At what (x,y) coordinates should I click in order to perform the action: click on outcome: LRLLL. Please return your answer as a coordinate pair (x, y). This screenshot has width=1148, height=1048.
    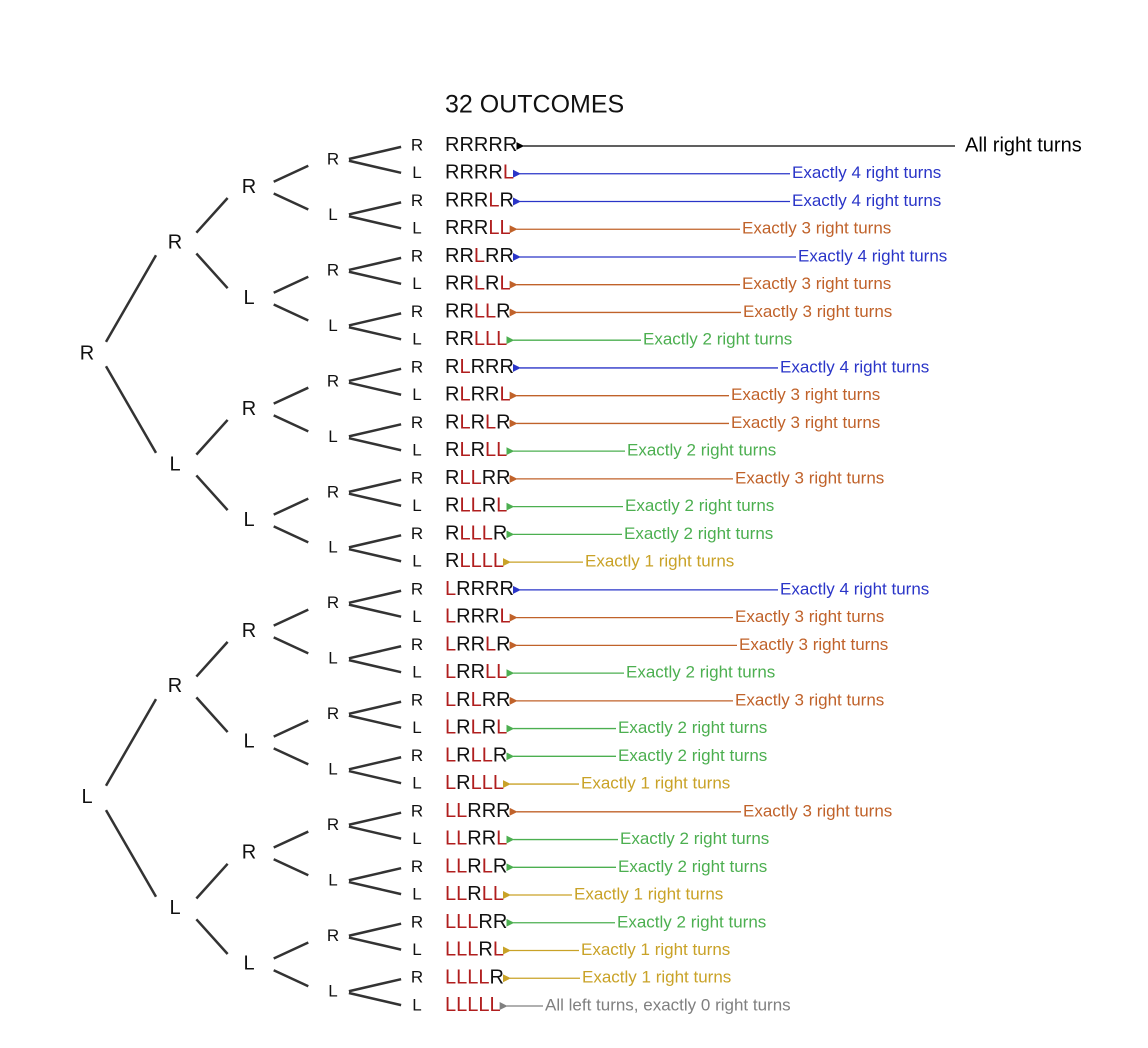
    Looking at the image, I should click on (474, 783).